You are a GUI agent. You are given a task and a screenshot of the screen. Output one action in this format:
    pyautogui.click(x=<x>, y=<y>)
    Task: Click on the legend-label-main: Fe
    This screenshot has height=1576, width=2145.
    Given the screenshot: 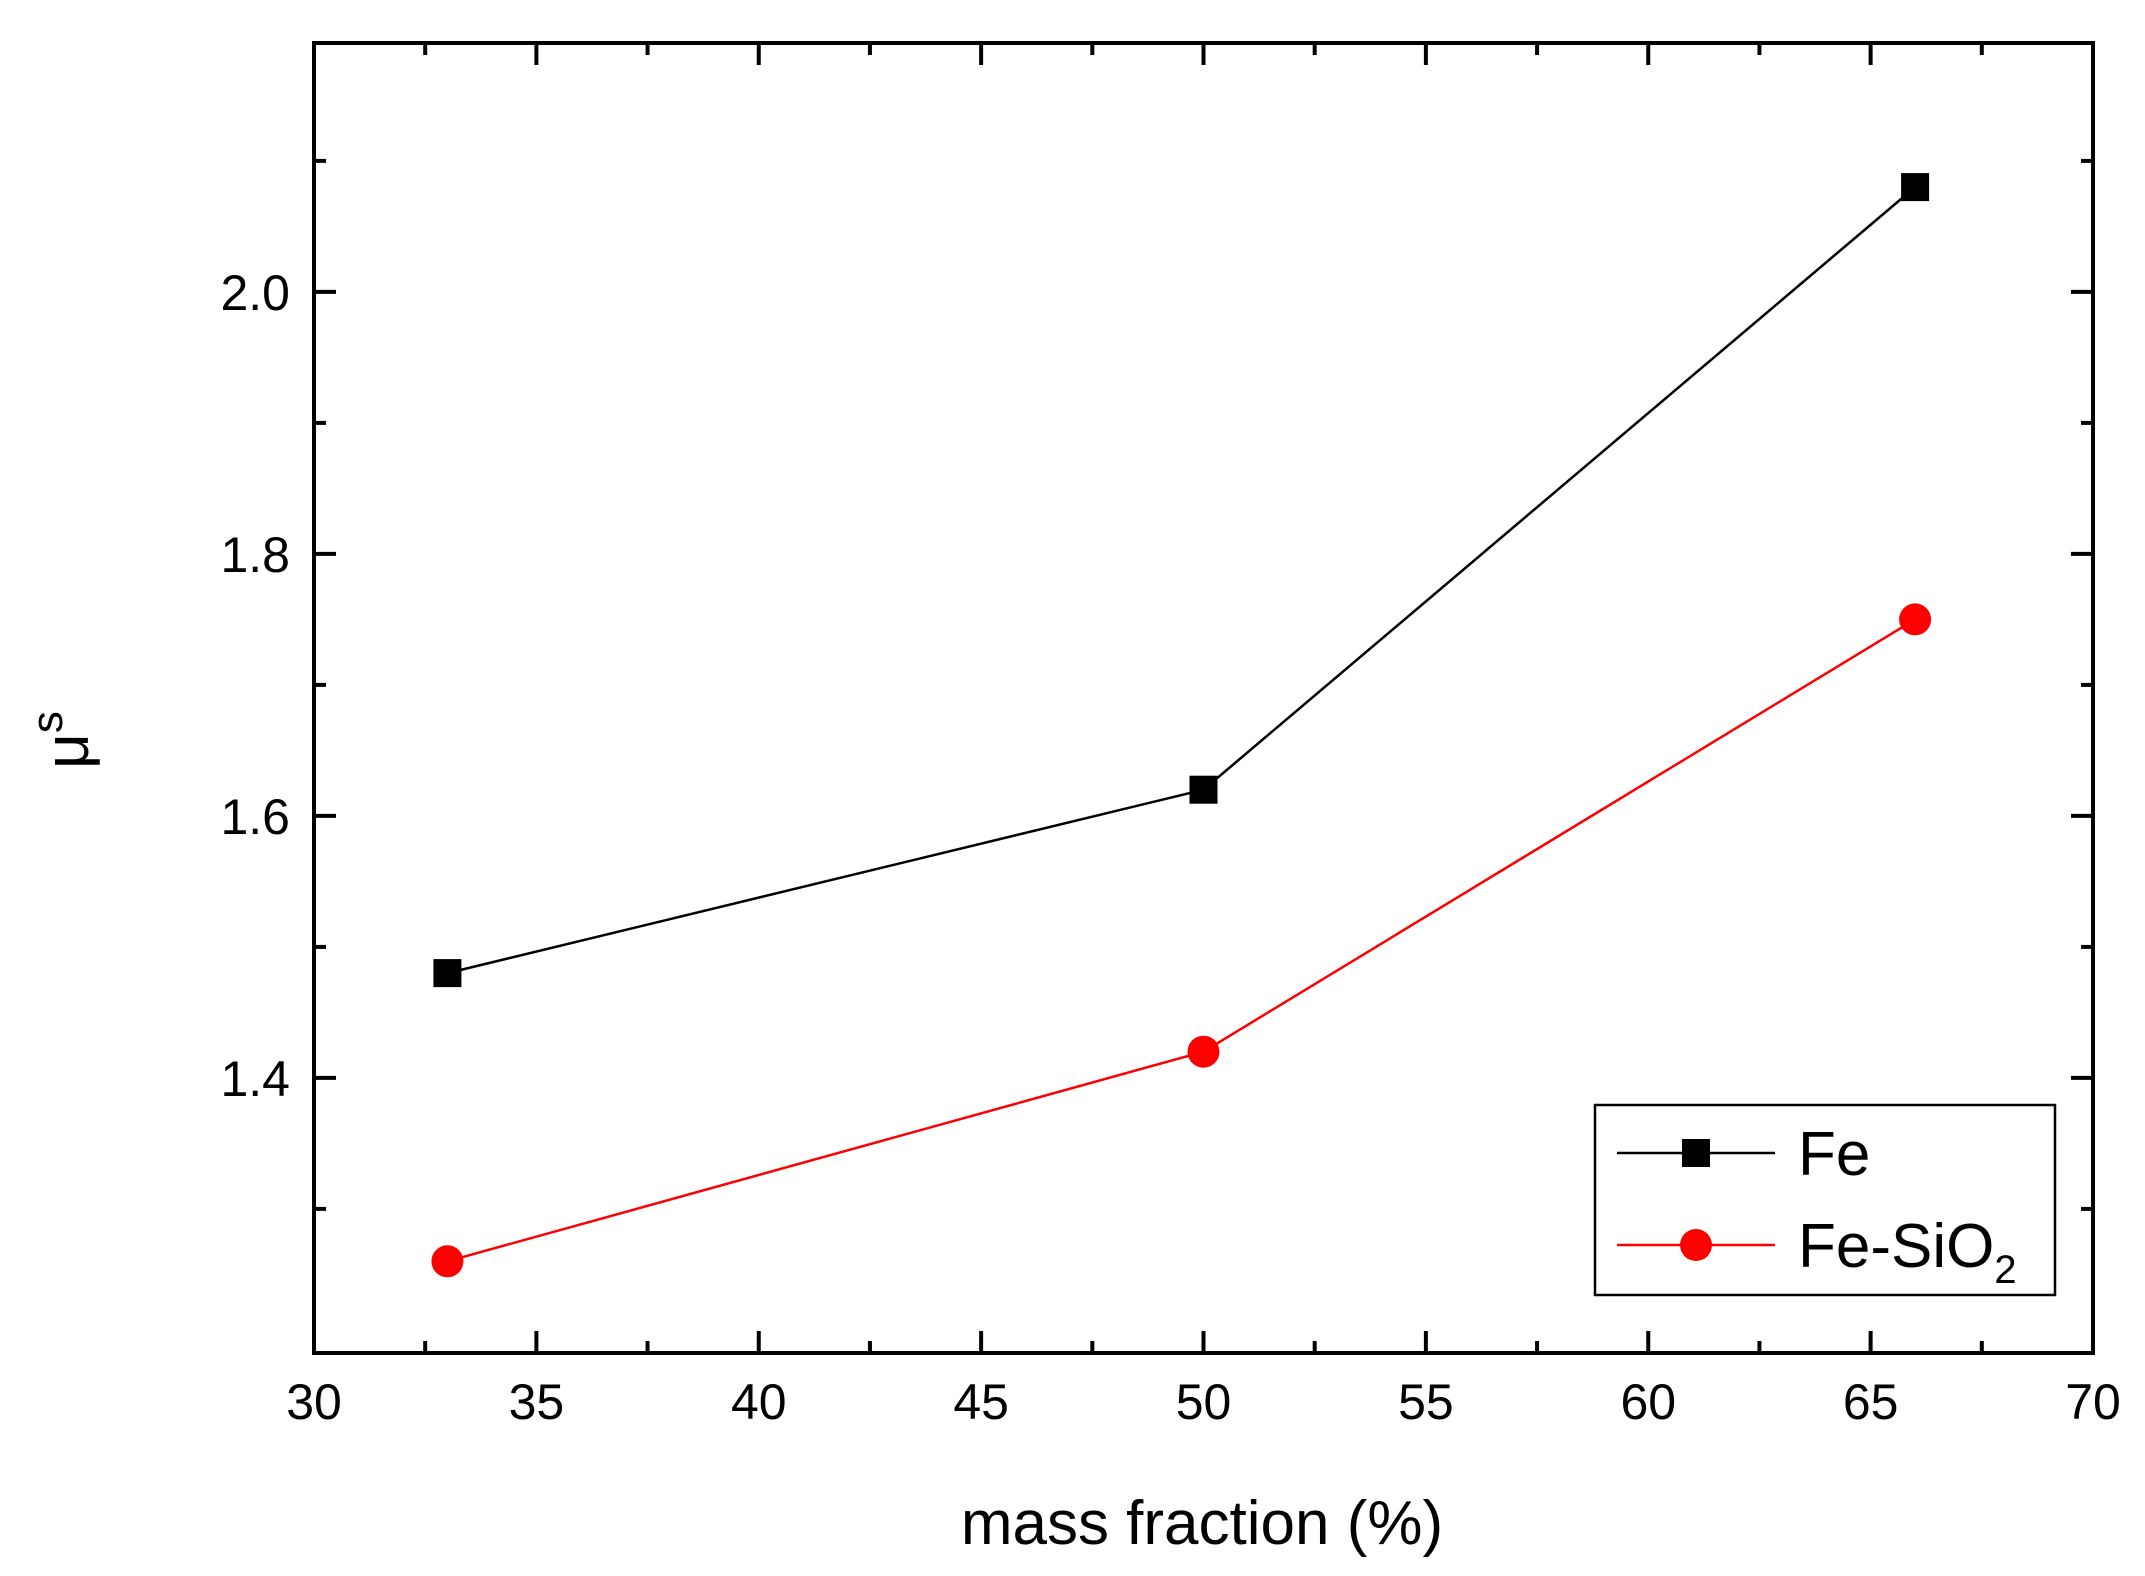 What is the action you would take?
    pyautogui.click(x=1834, y=1154)
    